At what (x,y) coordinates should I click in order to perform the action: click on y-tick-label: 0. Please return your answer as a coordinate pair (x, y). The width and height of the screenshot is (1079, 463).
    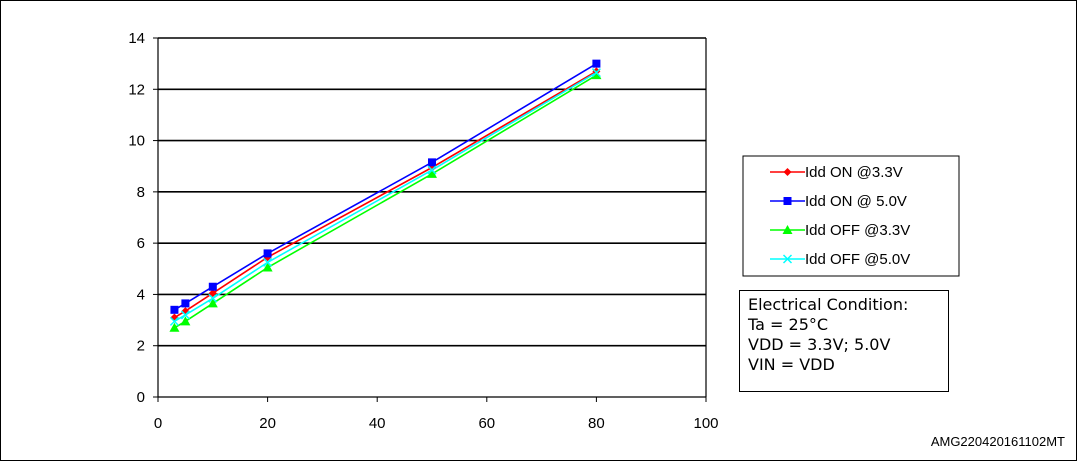
    Looking at the image, I should click on (141, 397).